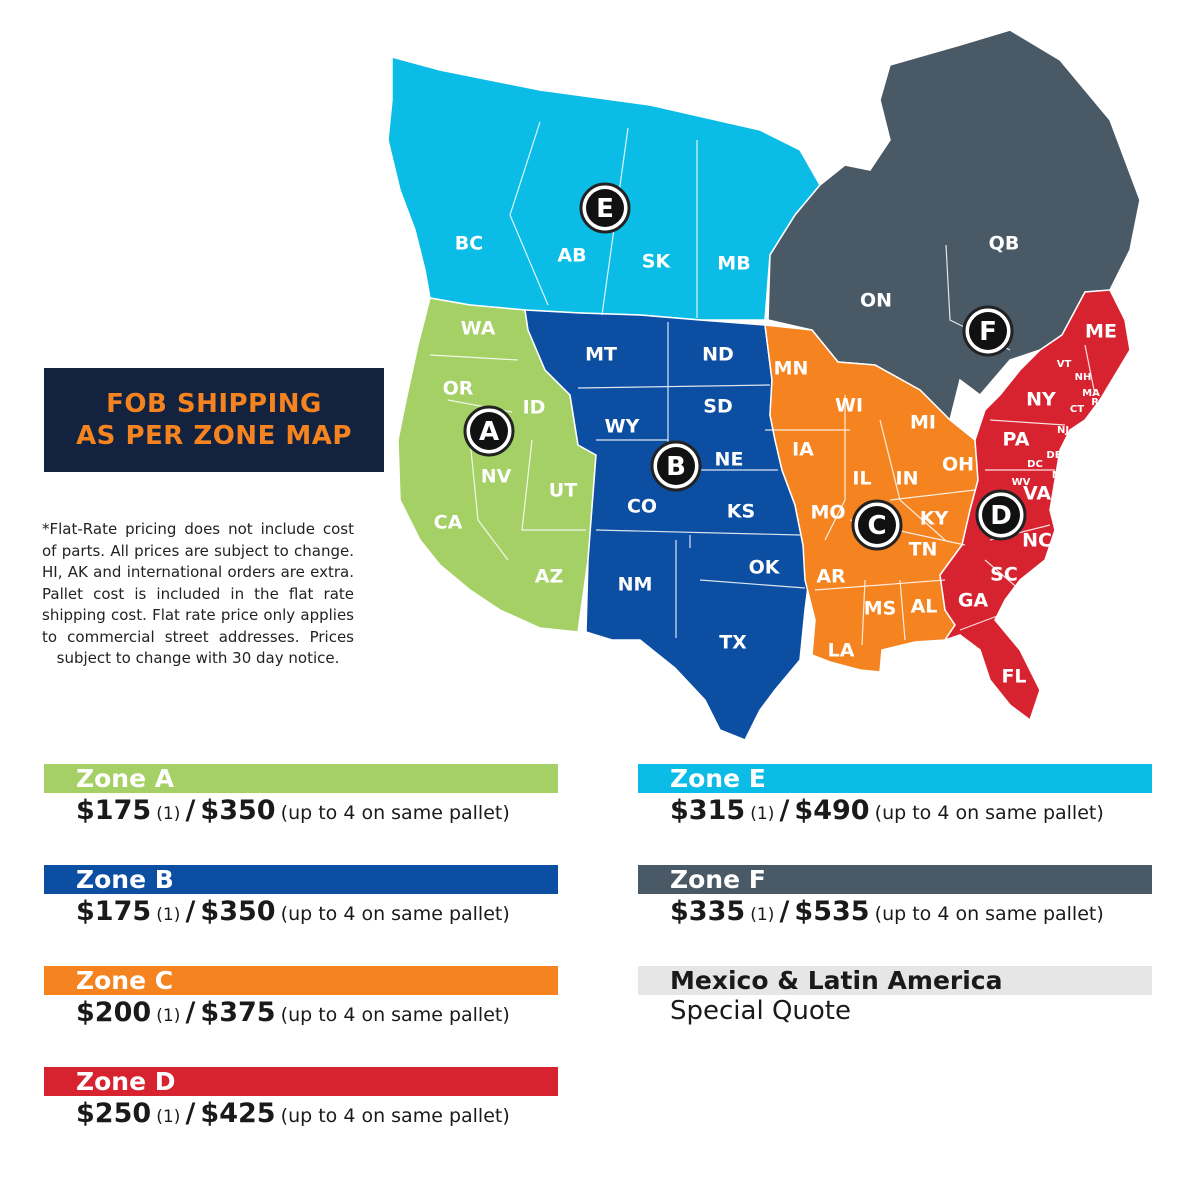 This screenshot has width=1200, height=1200. What do you see at coordinates (1035, 464) in the screenshot?
I see `label-dc: DC` at bounding box center [1035, 464].